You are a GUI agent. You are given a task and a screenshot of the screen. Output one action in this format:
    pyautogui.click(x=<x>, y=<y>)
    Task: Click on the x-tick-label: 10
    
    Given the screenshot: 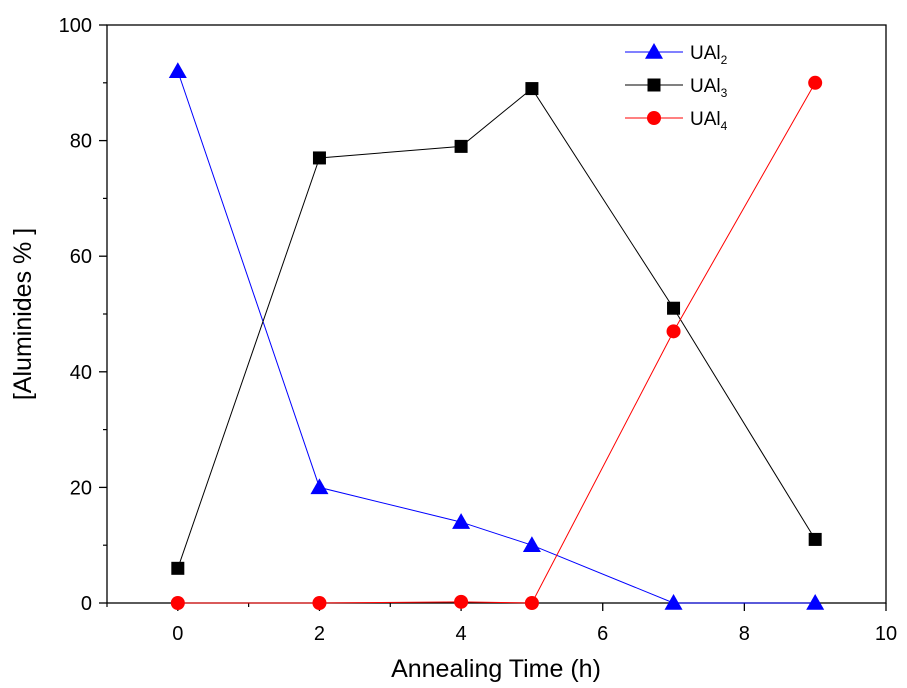 What is the action you would take?
    pyautogui.click(x=886, y=634)
    